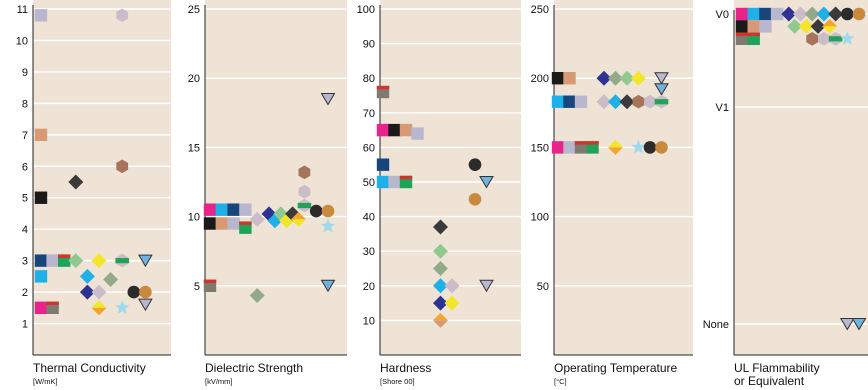  Describe the element at coordinates (716, 325) in the screenshot. I see `y-tick-label: None` at that location.